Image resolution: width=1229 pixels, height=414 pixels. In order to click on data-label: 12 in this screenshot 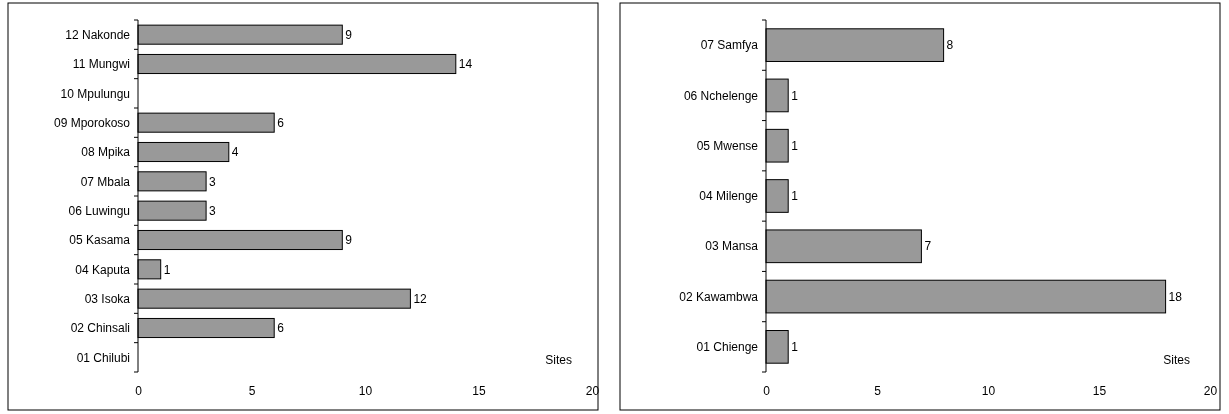, I will do `click(420, 298)`.